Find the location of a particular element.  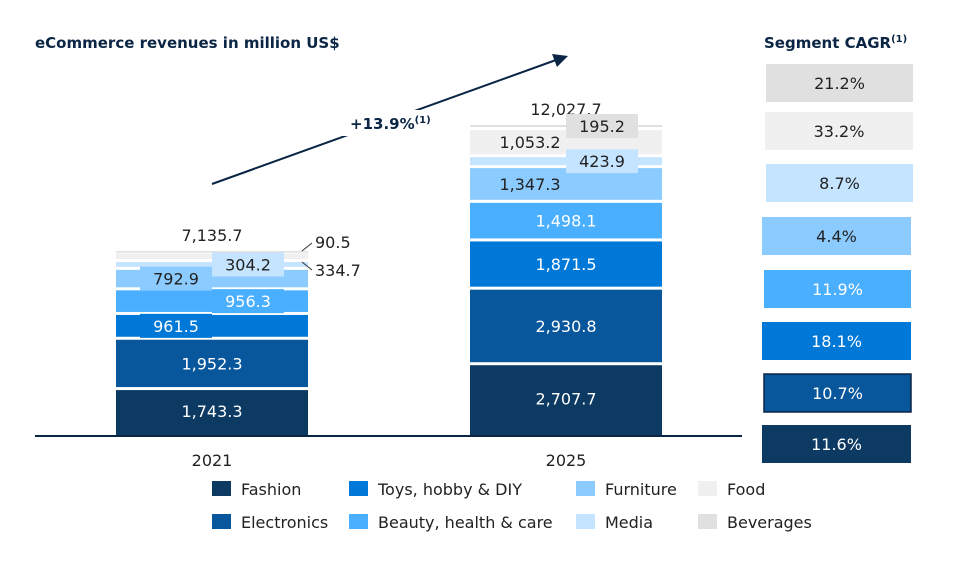

cagr-box-furniture is located at coordinates (836, 236).